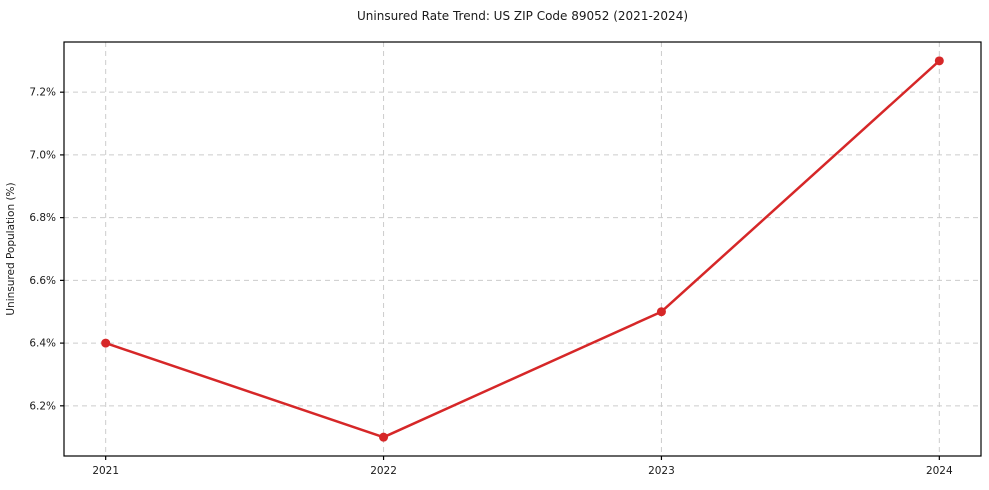  What do you see at coordinates (42, 218) in the screenshot?
I see `y-tick-label: 6.8%` at bounding box center [42, 218].